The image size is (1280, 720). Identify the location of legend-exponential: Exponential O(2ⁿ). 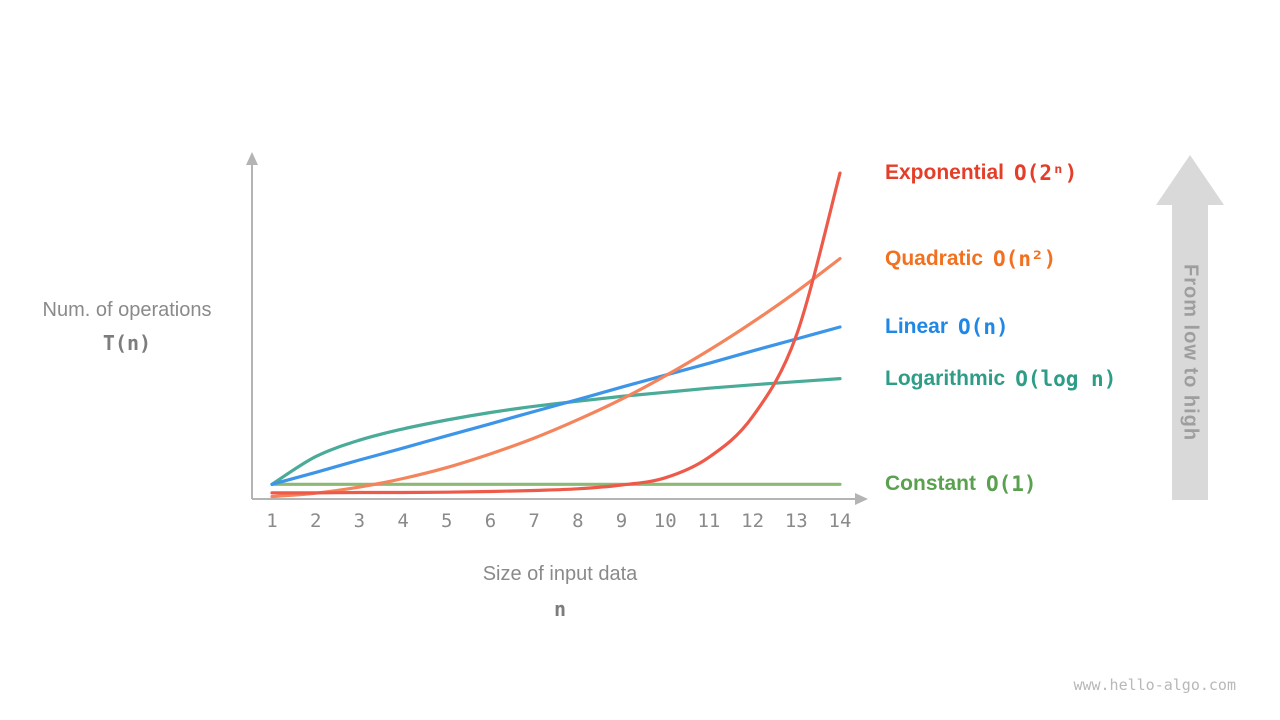
(981, 173).